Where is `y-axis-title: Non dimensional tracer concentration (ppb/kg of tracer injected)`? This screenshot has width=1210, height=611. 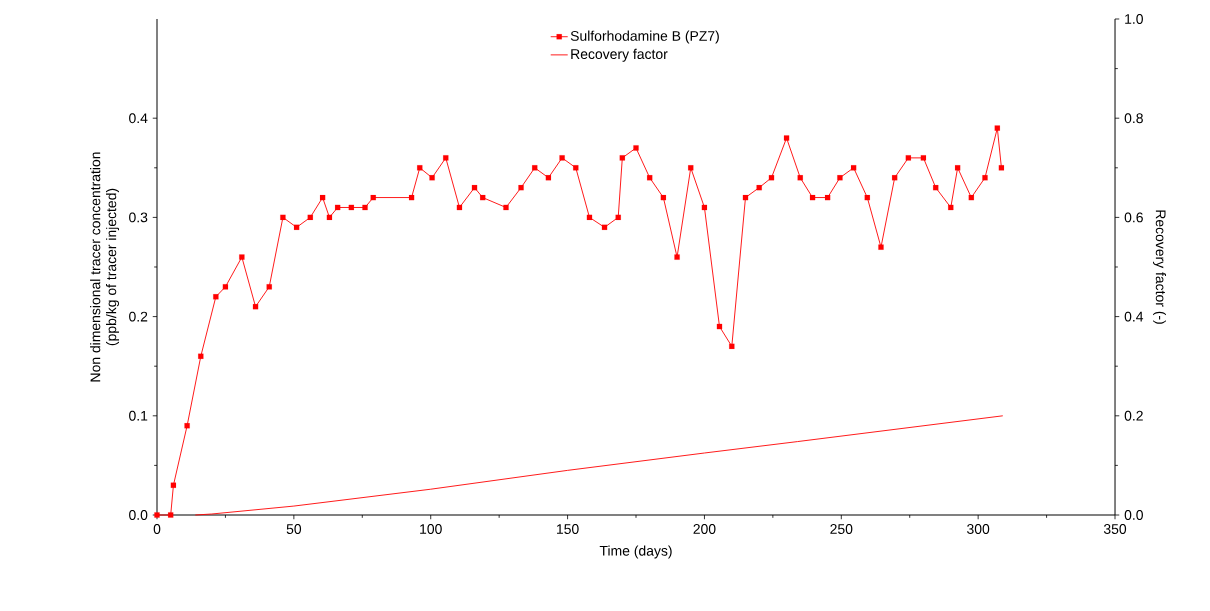 y-axis-title: Non dimensional tracer concentration (ppb/kg of tracer injected) is located at coordinates (105, 267).